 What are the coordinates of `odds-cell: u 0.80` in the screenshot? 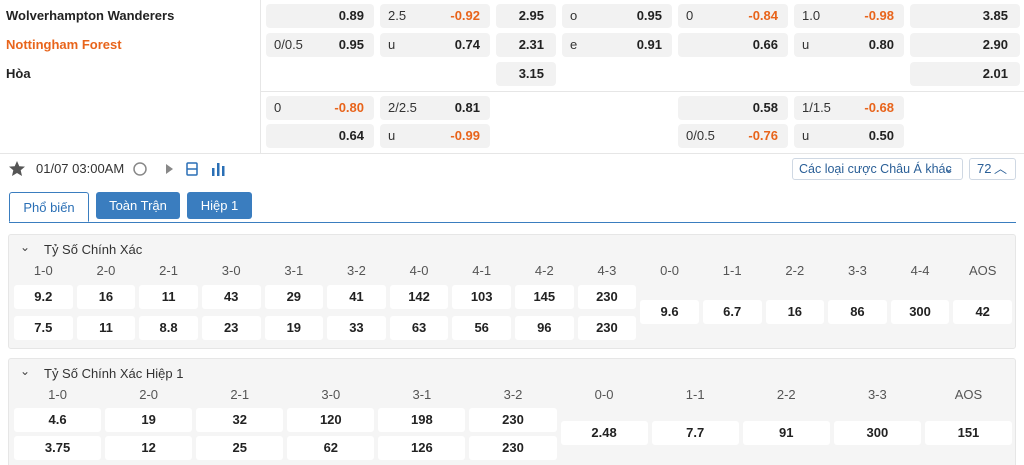 It's located at (849, 45).